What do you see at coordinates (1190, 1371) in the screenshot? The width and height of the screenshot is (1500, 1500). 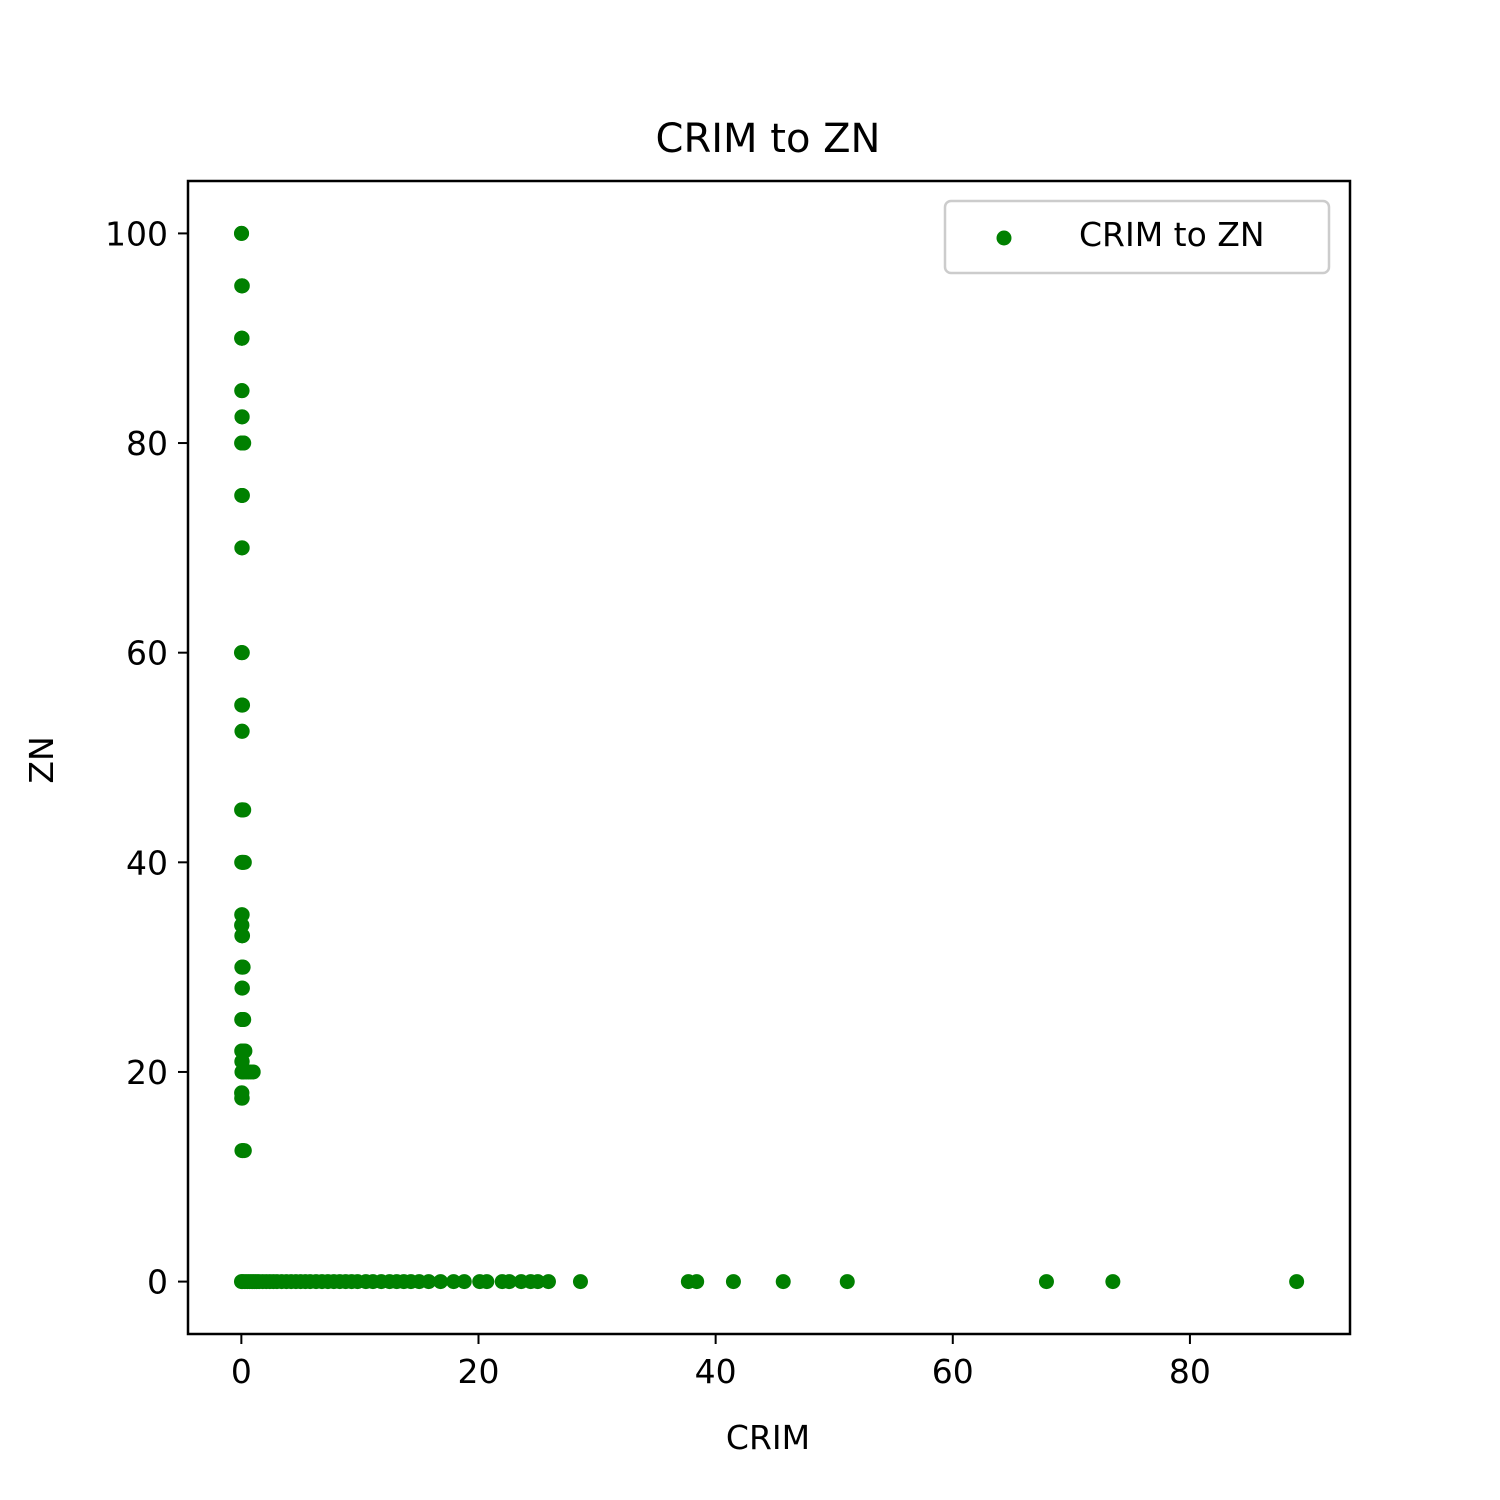 I see `x-tick-label: 80` at bounding box center [1190, 1371].